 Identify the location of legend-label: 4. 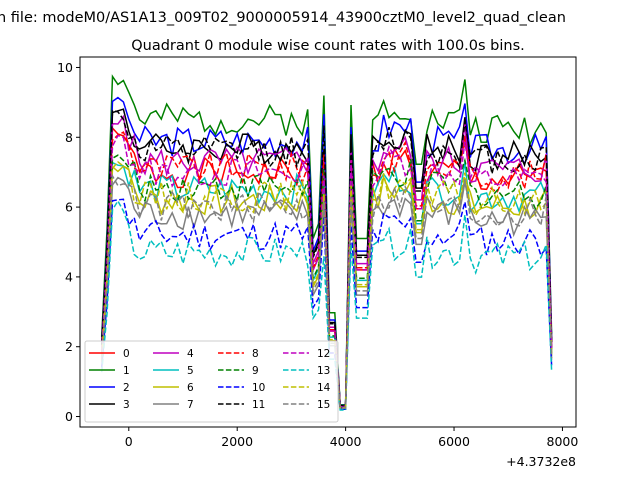
(190, 354).